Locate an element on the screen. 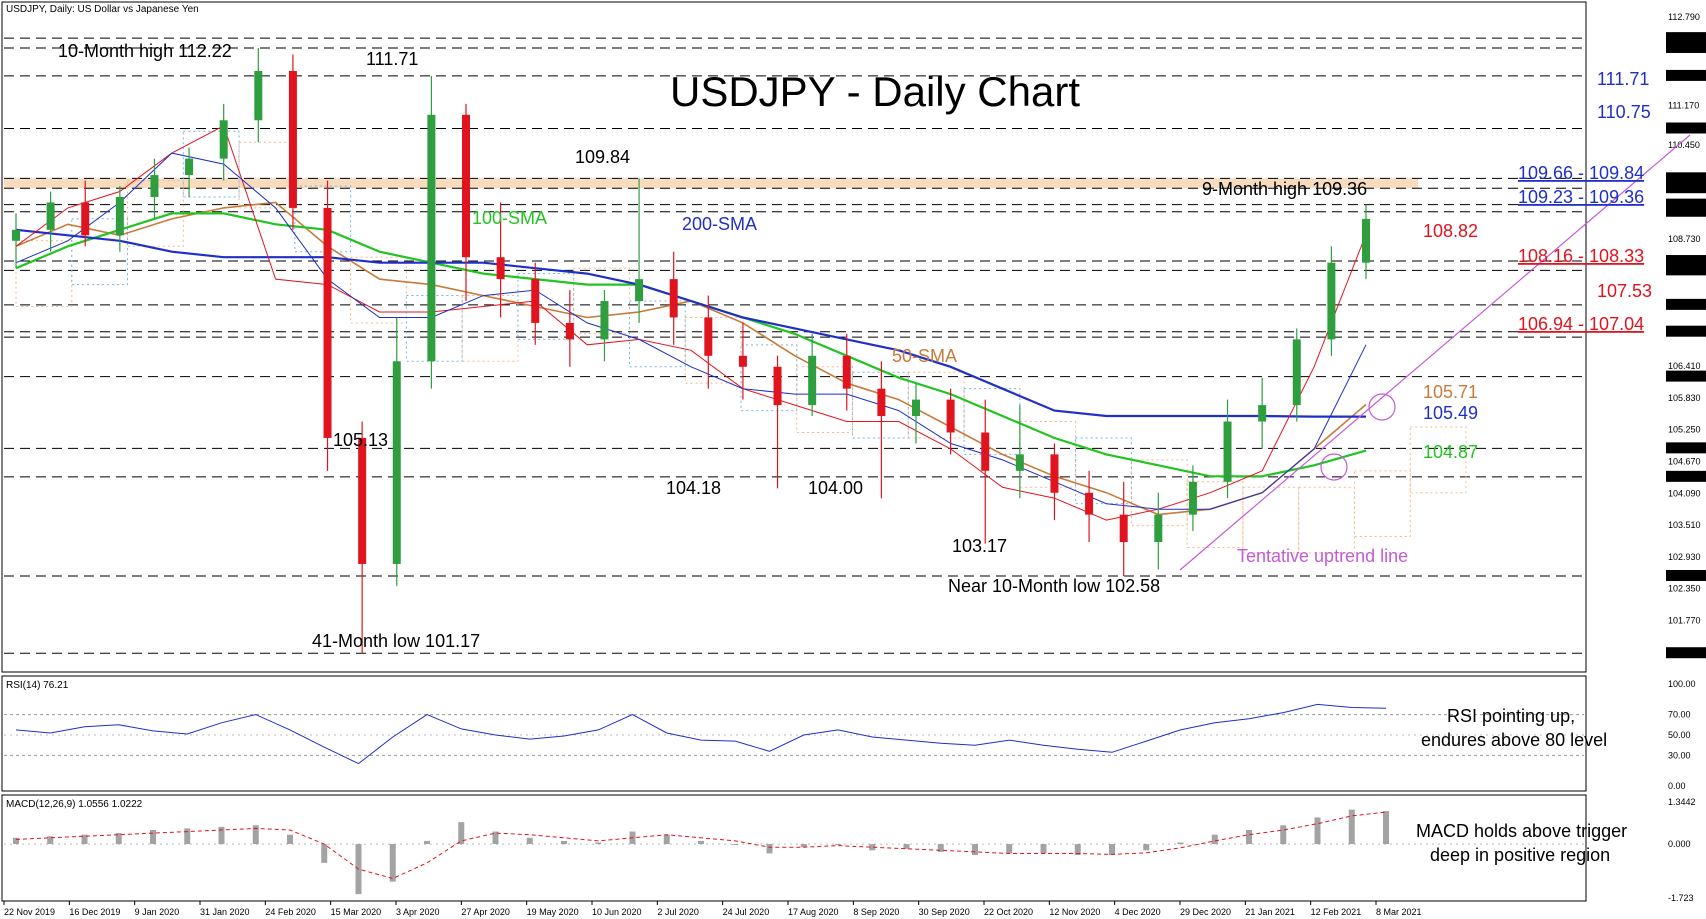 The image size is (1706, 919). price-tick-label-16: 106.410 is located at coordinates (1684, 366).